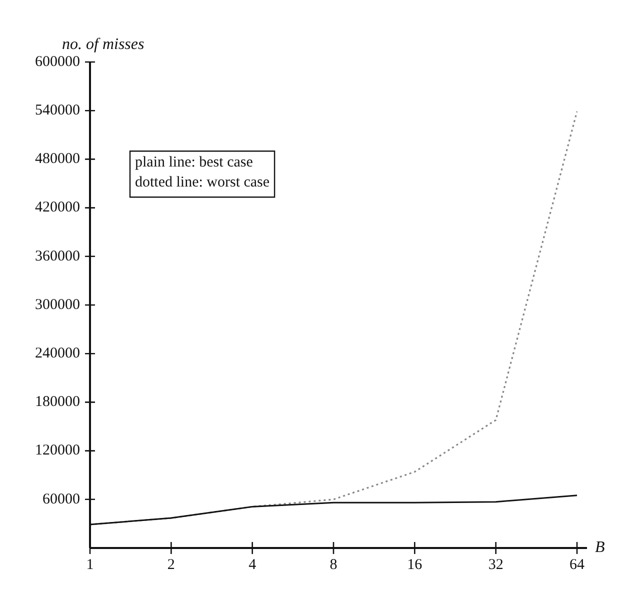  Describe the element at coordinates (57, 304) in the screenshot. I see `y-tick-label: 300000` at that location.